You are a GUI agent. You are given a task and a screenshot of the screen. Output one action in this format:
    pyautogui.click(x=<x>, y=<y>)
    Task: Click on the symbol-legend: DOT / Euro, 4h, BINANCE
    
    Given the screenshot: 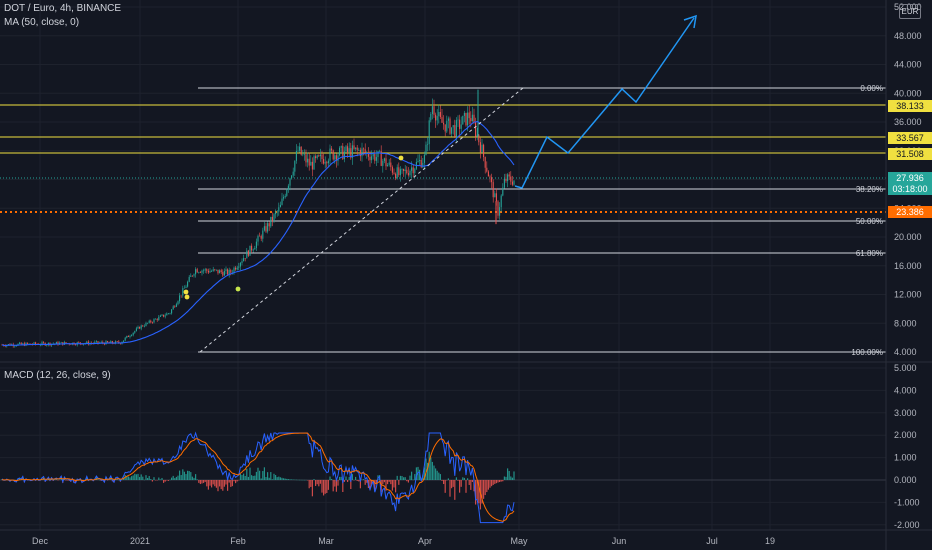 What is the action you would take?
    pyautogui.click(x=63, y=8)
    